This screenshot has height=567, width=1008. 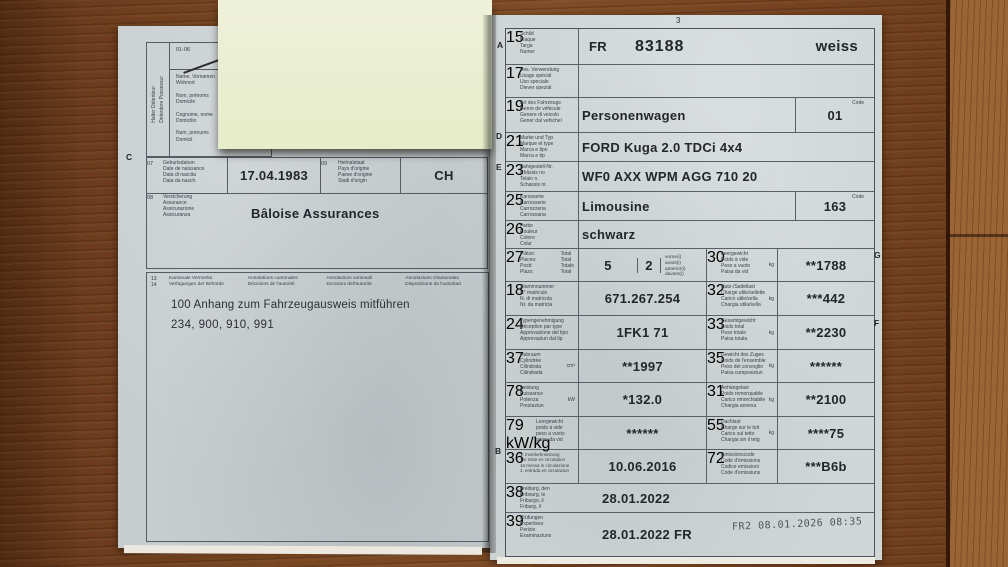 What do you see at coordinates (598, 46) in the screenshot?
I see `plate-country: FR` at bounding box center [598, 46].